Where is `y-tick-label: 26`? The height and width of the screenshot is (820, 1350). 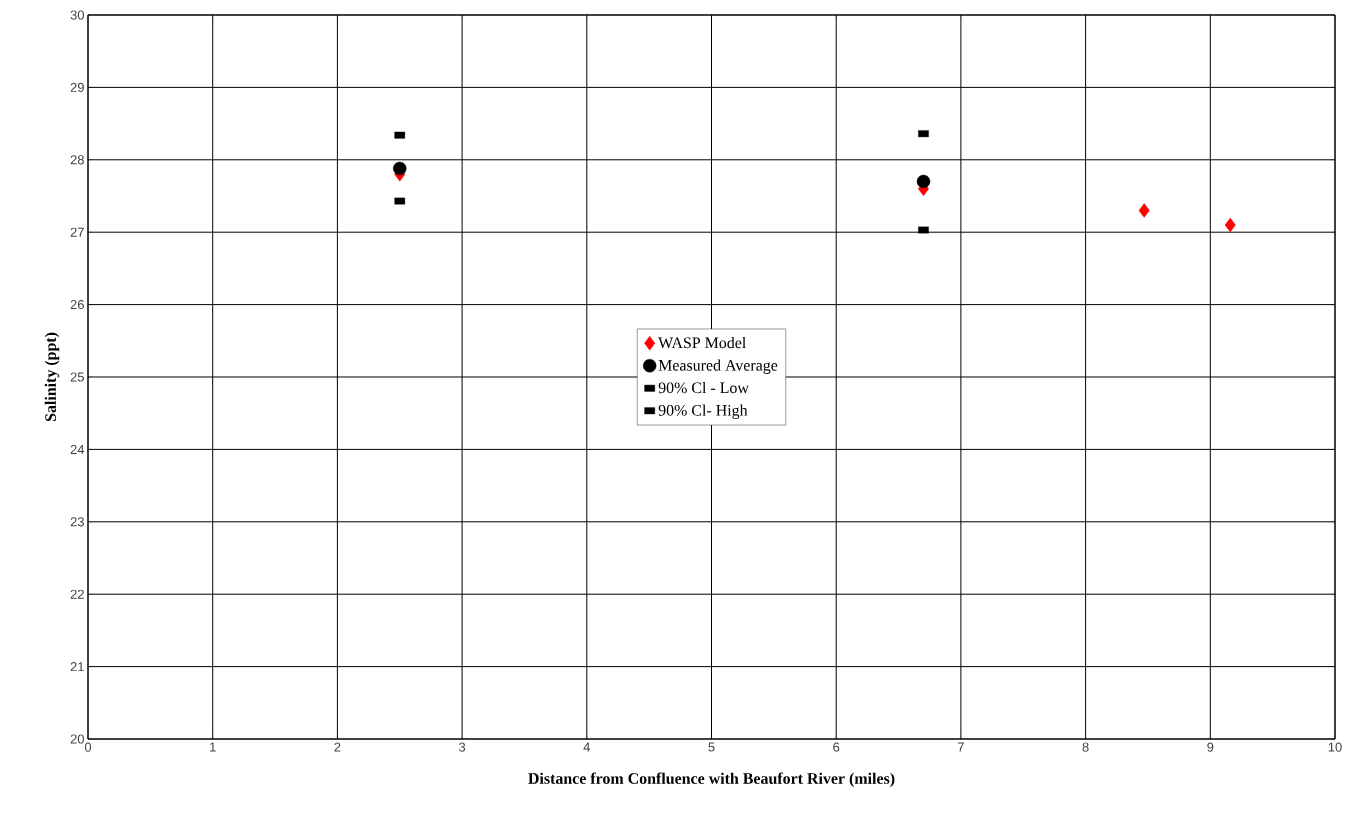 y-tick-label: 26 is located at coordinates (77, 305).